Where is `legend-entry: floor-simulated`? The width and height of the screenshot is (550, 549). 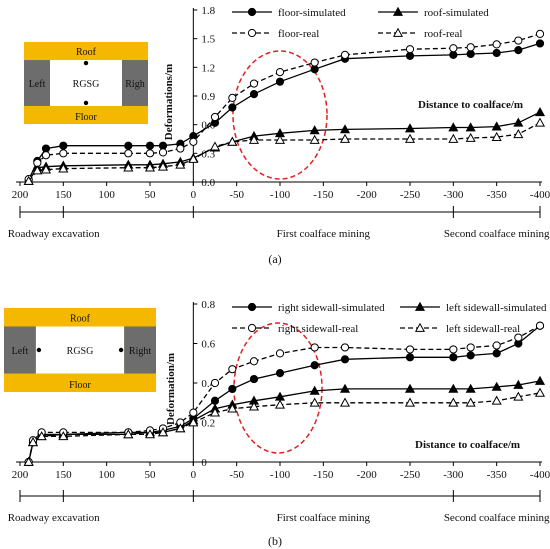
legend-entry: floor-simulated is located at coordinates (289, 13).